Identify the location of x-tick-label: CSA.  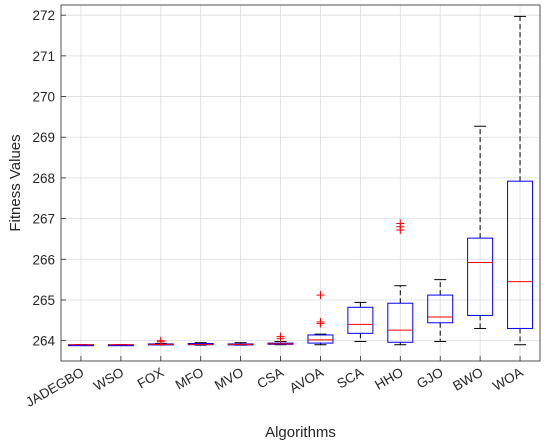
(270, 378).